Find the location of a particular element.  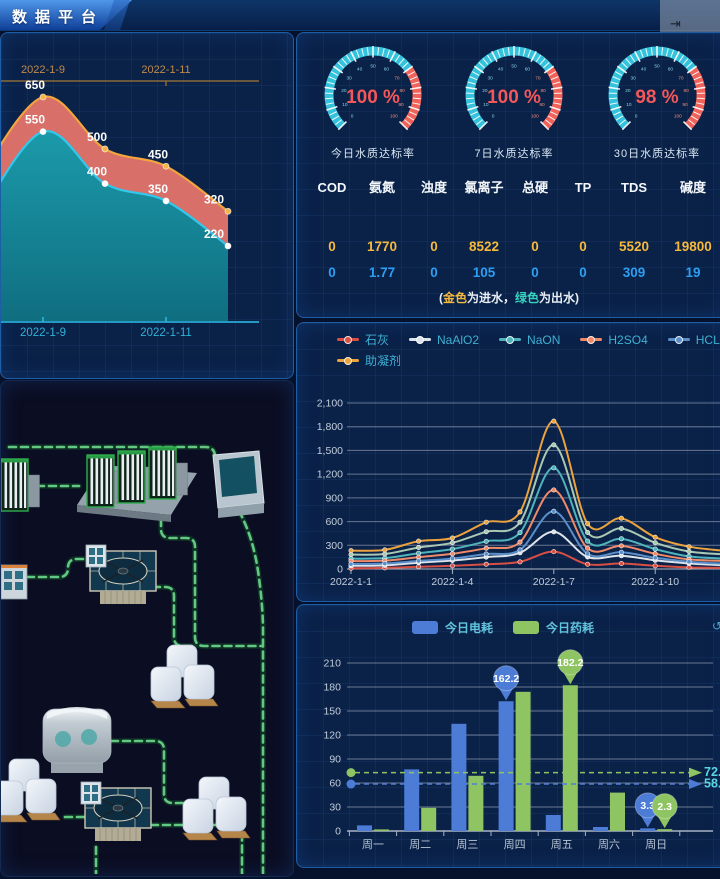

svg-text: 210 is located at coordinates (332, 664).